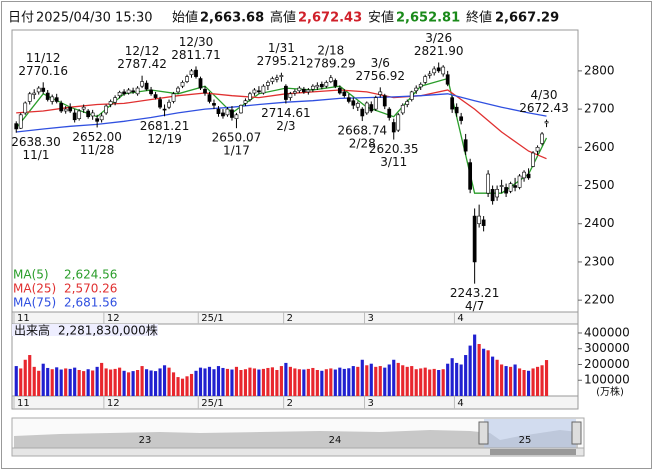 This screenshot has width=653, height=470. What do you see at coordinates (544, 95) in the screenshot?
I see `annotation-date: 4/30` at bounding box center [544, 95].